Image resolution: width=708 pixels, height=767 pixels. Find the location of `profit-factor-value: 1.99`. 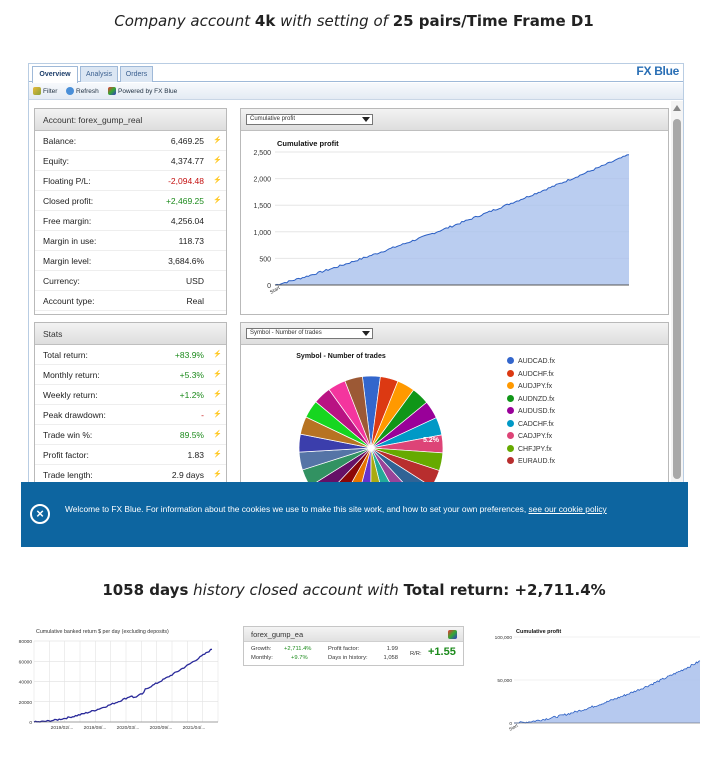

profit-factor-value: 1.99 is located at coordinates (392, 649).